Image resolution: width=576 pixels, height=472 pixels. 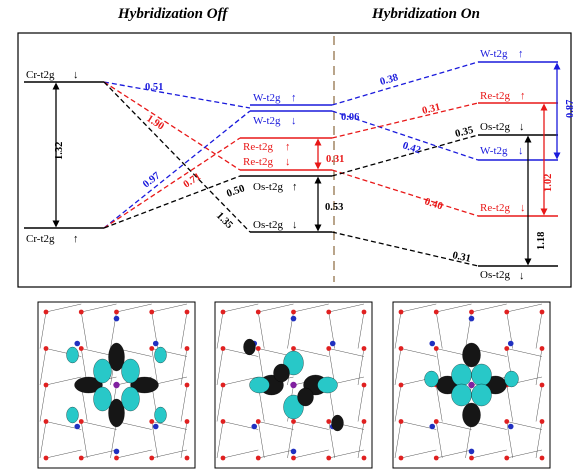 What do you see at coordinates (267, 121) in the screenshot?
I see `label-w-off-2: W-t2g` at bounding box center [267, 121].